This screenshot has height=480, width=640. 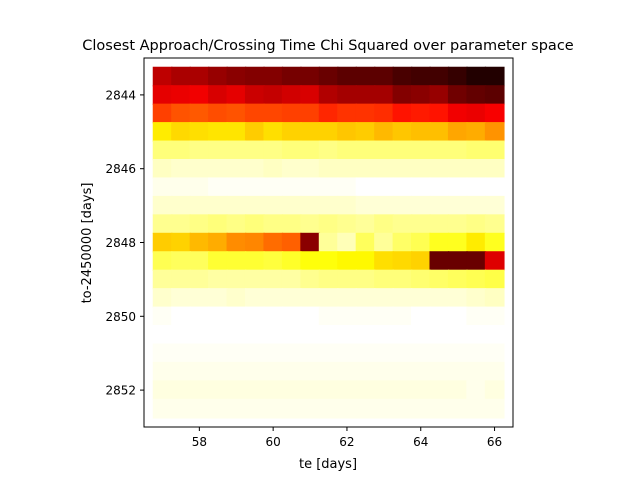 What do you see at coordinates (120, 317) in the screenshot?
I see `y-tick-label: 2850` at bounding box center [120, 317].